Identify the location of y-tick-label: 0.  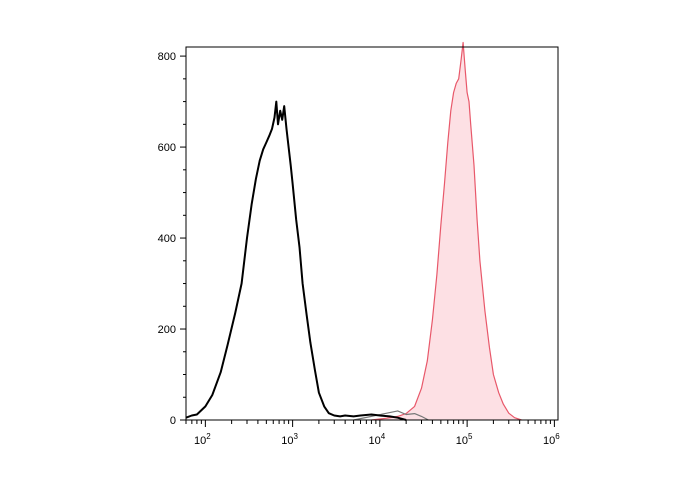
(173, 421).